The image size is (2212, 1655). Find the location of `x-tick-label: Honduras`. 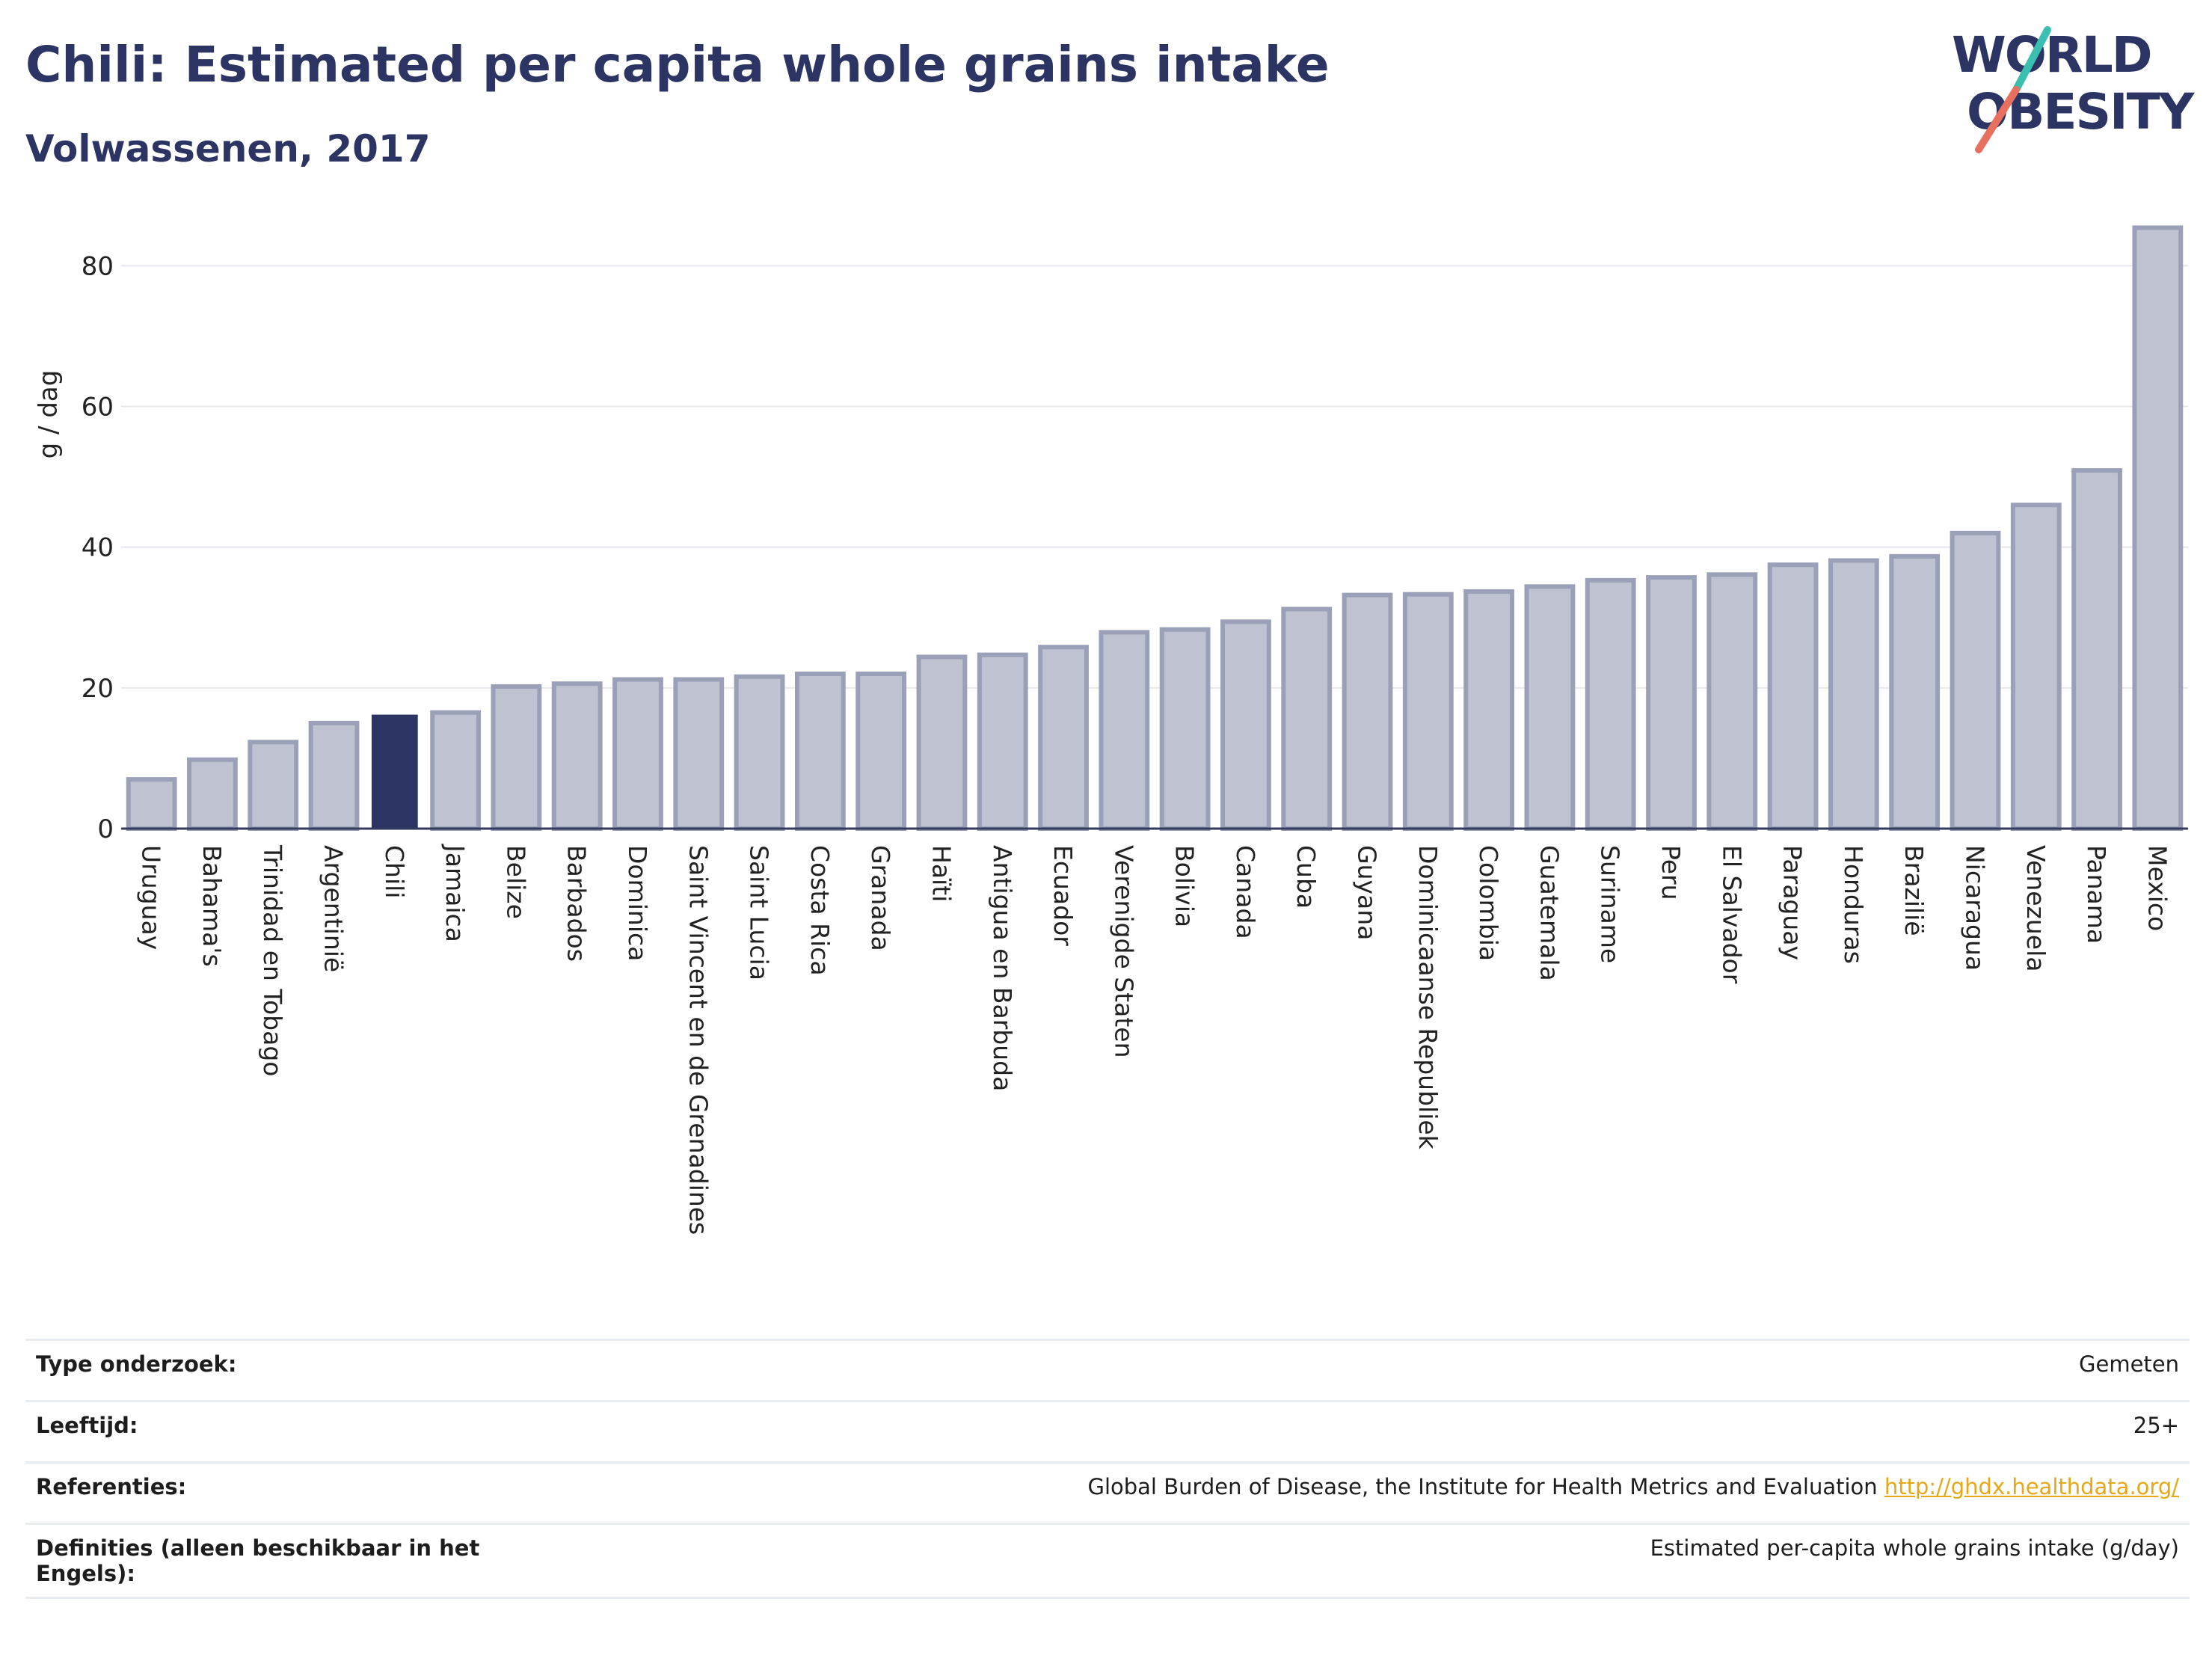

x-tick-label: Honduras is located at coordinates (1854, 904).